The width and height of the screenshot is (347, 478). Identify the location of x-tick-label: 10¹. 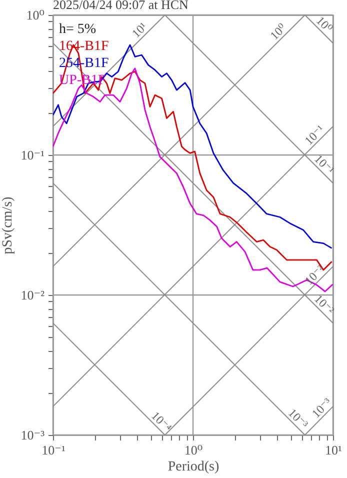
(333, 450).